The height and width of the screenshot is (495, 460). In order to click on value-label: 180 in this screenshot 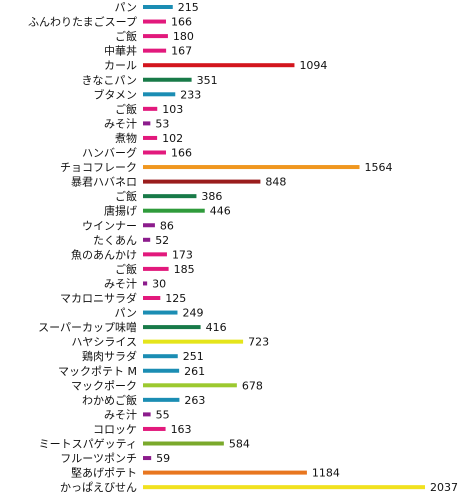, I will do `click(183, 36)`.